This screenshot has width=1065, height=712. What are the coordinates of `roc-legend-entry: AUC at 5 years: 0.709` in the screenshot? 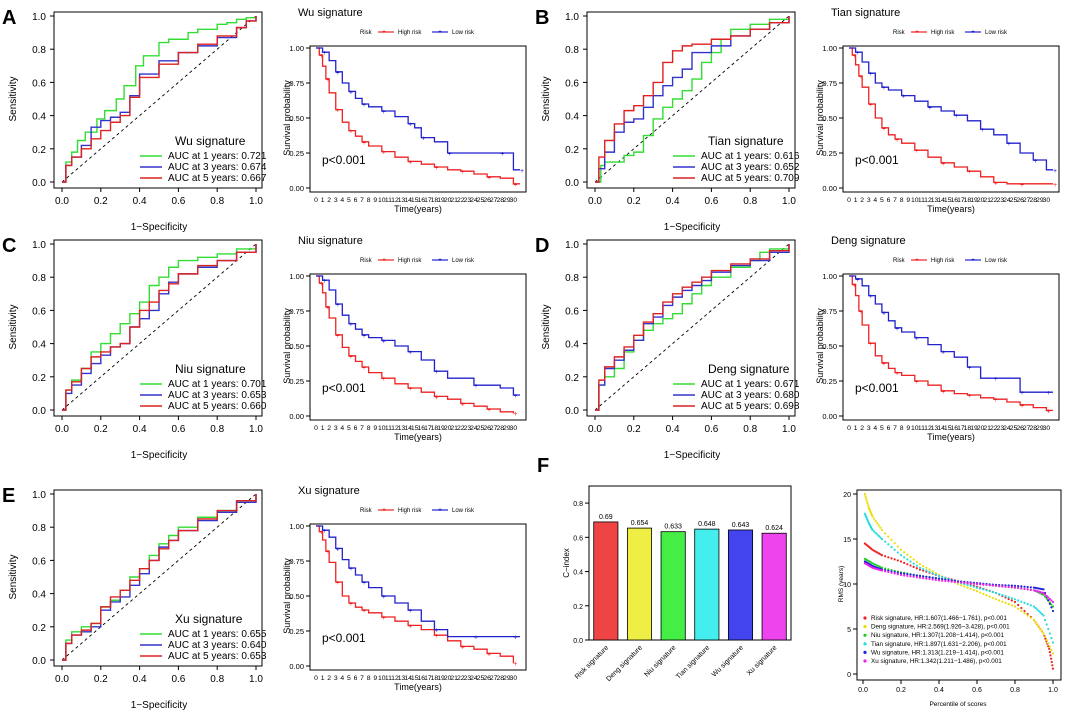 It's located at (750, 178).